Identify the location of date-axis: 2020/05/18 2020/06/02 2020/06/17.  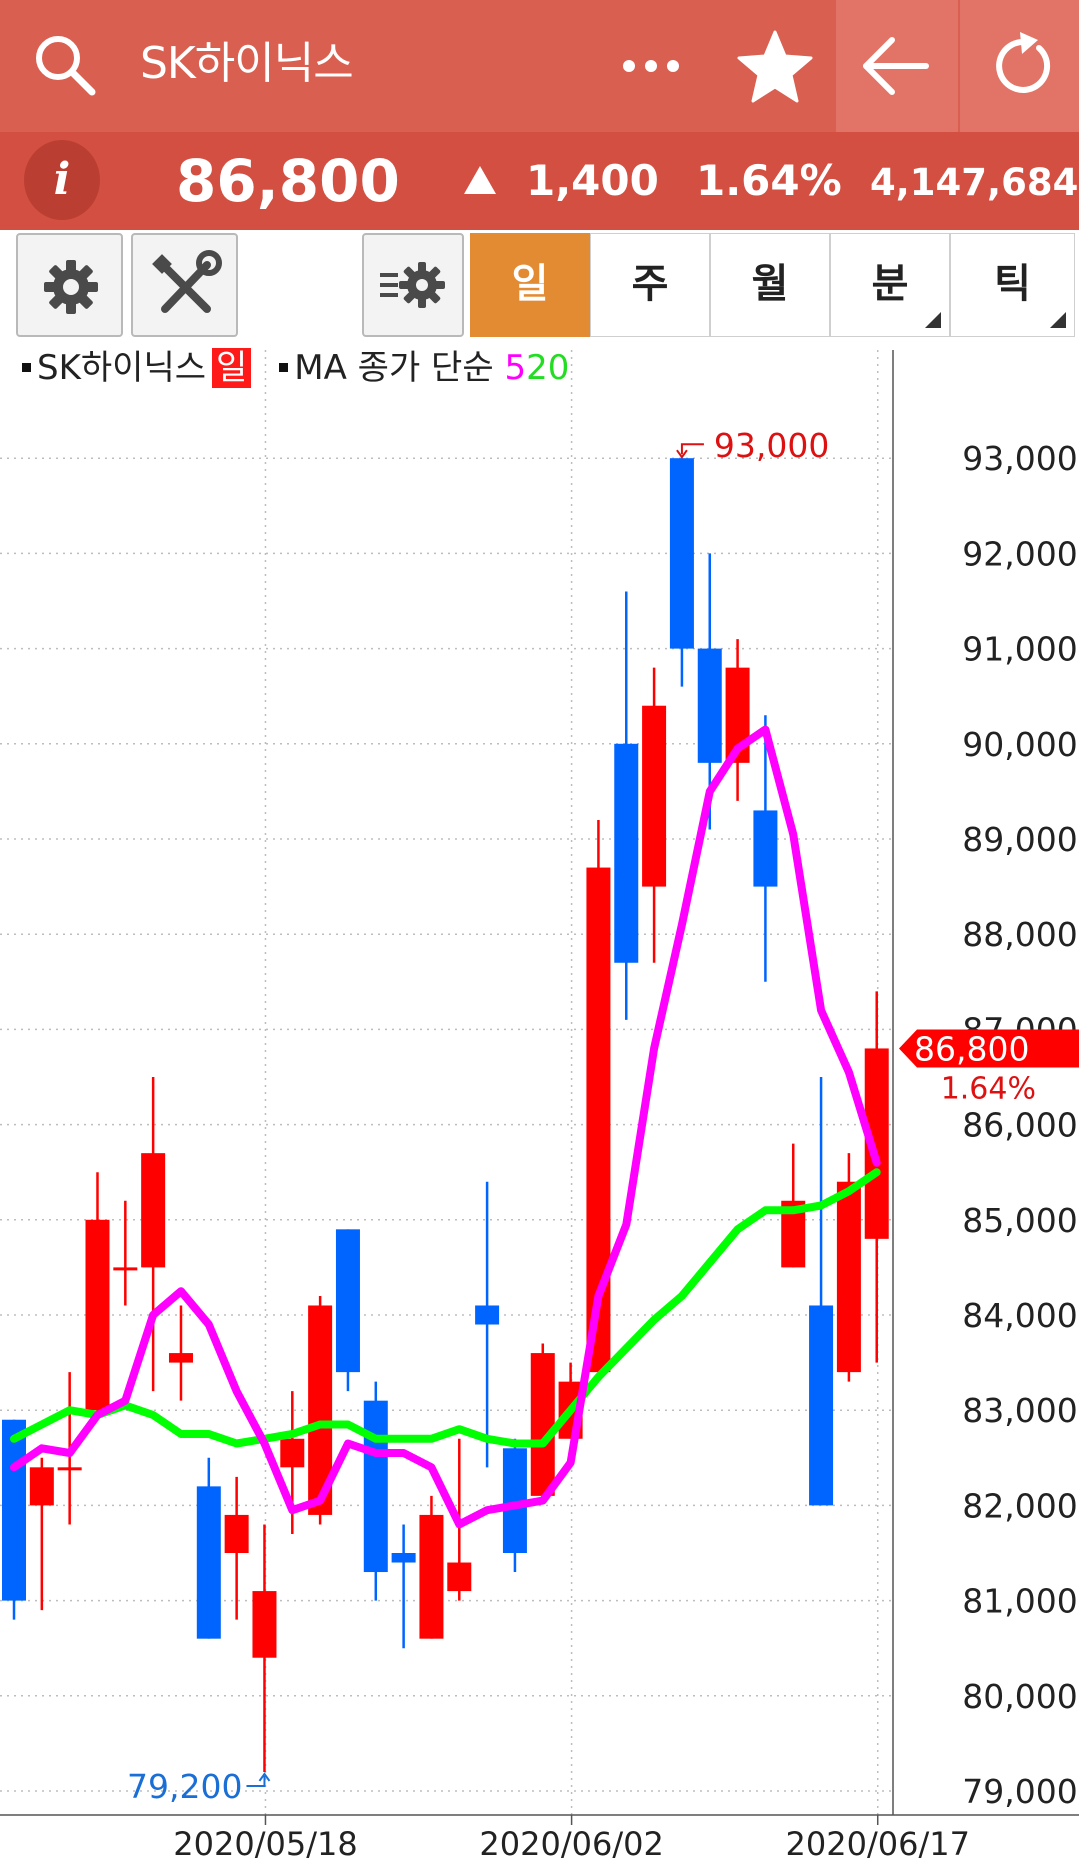
(539, 1837).